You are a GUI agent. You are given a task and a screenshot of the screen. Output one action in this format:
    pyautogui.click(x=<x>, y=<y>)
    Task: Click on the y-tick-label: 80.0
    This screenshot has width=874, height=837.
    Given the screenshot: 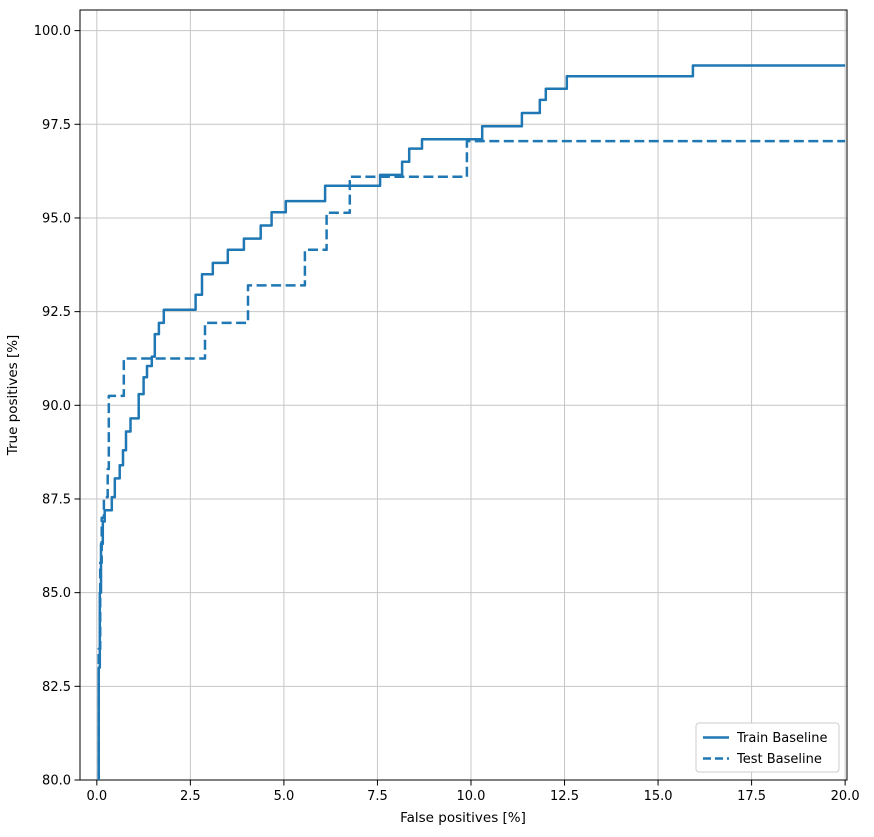 What is the action you would take?
    pyautogui.click(x=56, y=781)
    